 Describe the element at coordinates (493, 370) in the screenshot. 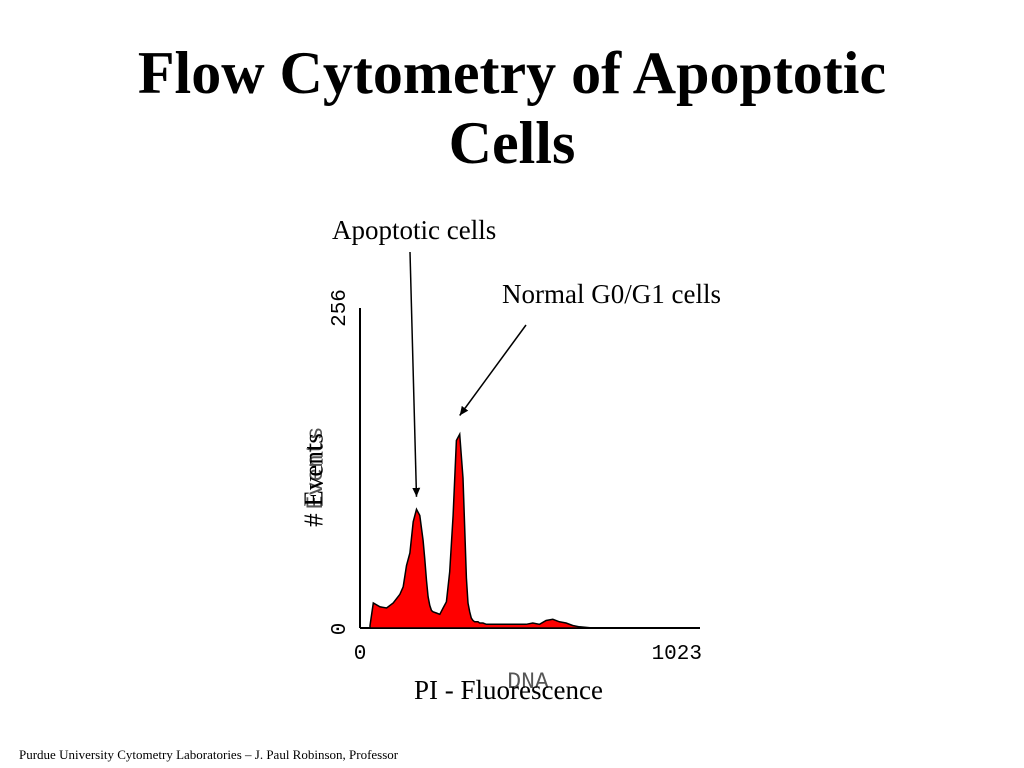

I see `normal-arrow` at that location.